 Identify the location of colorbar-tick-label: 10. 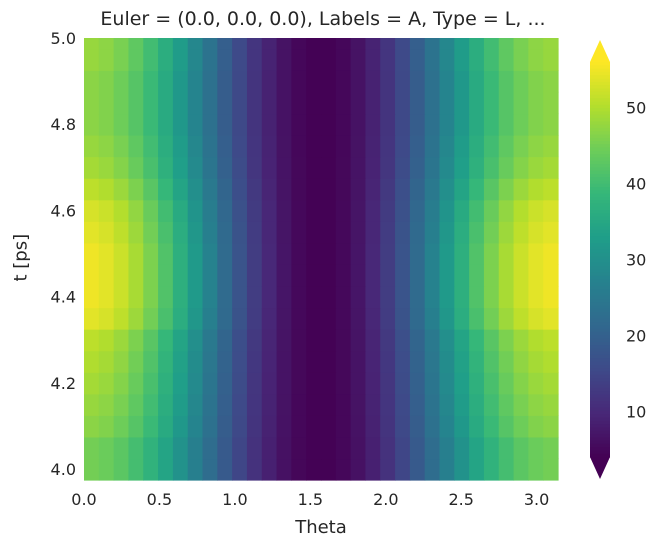
(636, 411).